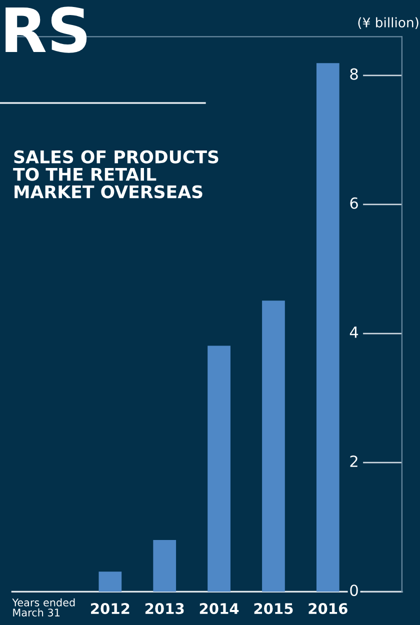 The image size is (420, 625). I want to click on y-tick-label: 0, so click(354, 590).